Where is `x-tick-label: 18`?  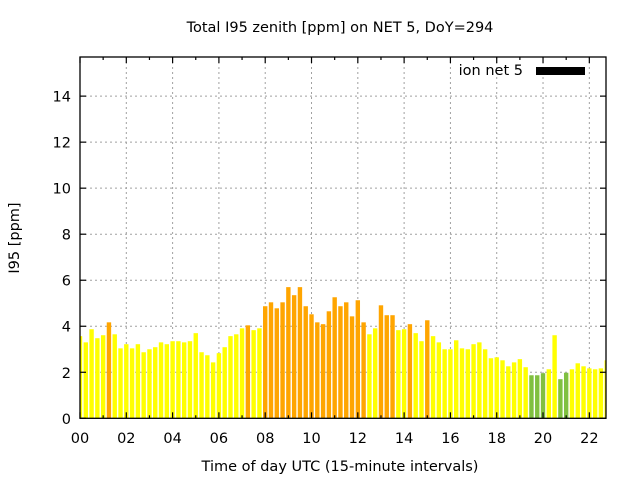
x-tick-label: 18 is located at coordinates (496, 439).